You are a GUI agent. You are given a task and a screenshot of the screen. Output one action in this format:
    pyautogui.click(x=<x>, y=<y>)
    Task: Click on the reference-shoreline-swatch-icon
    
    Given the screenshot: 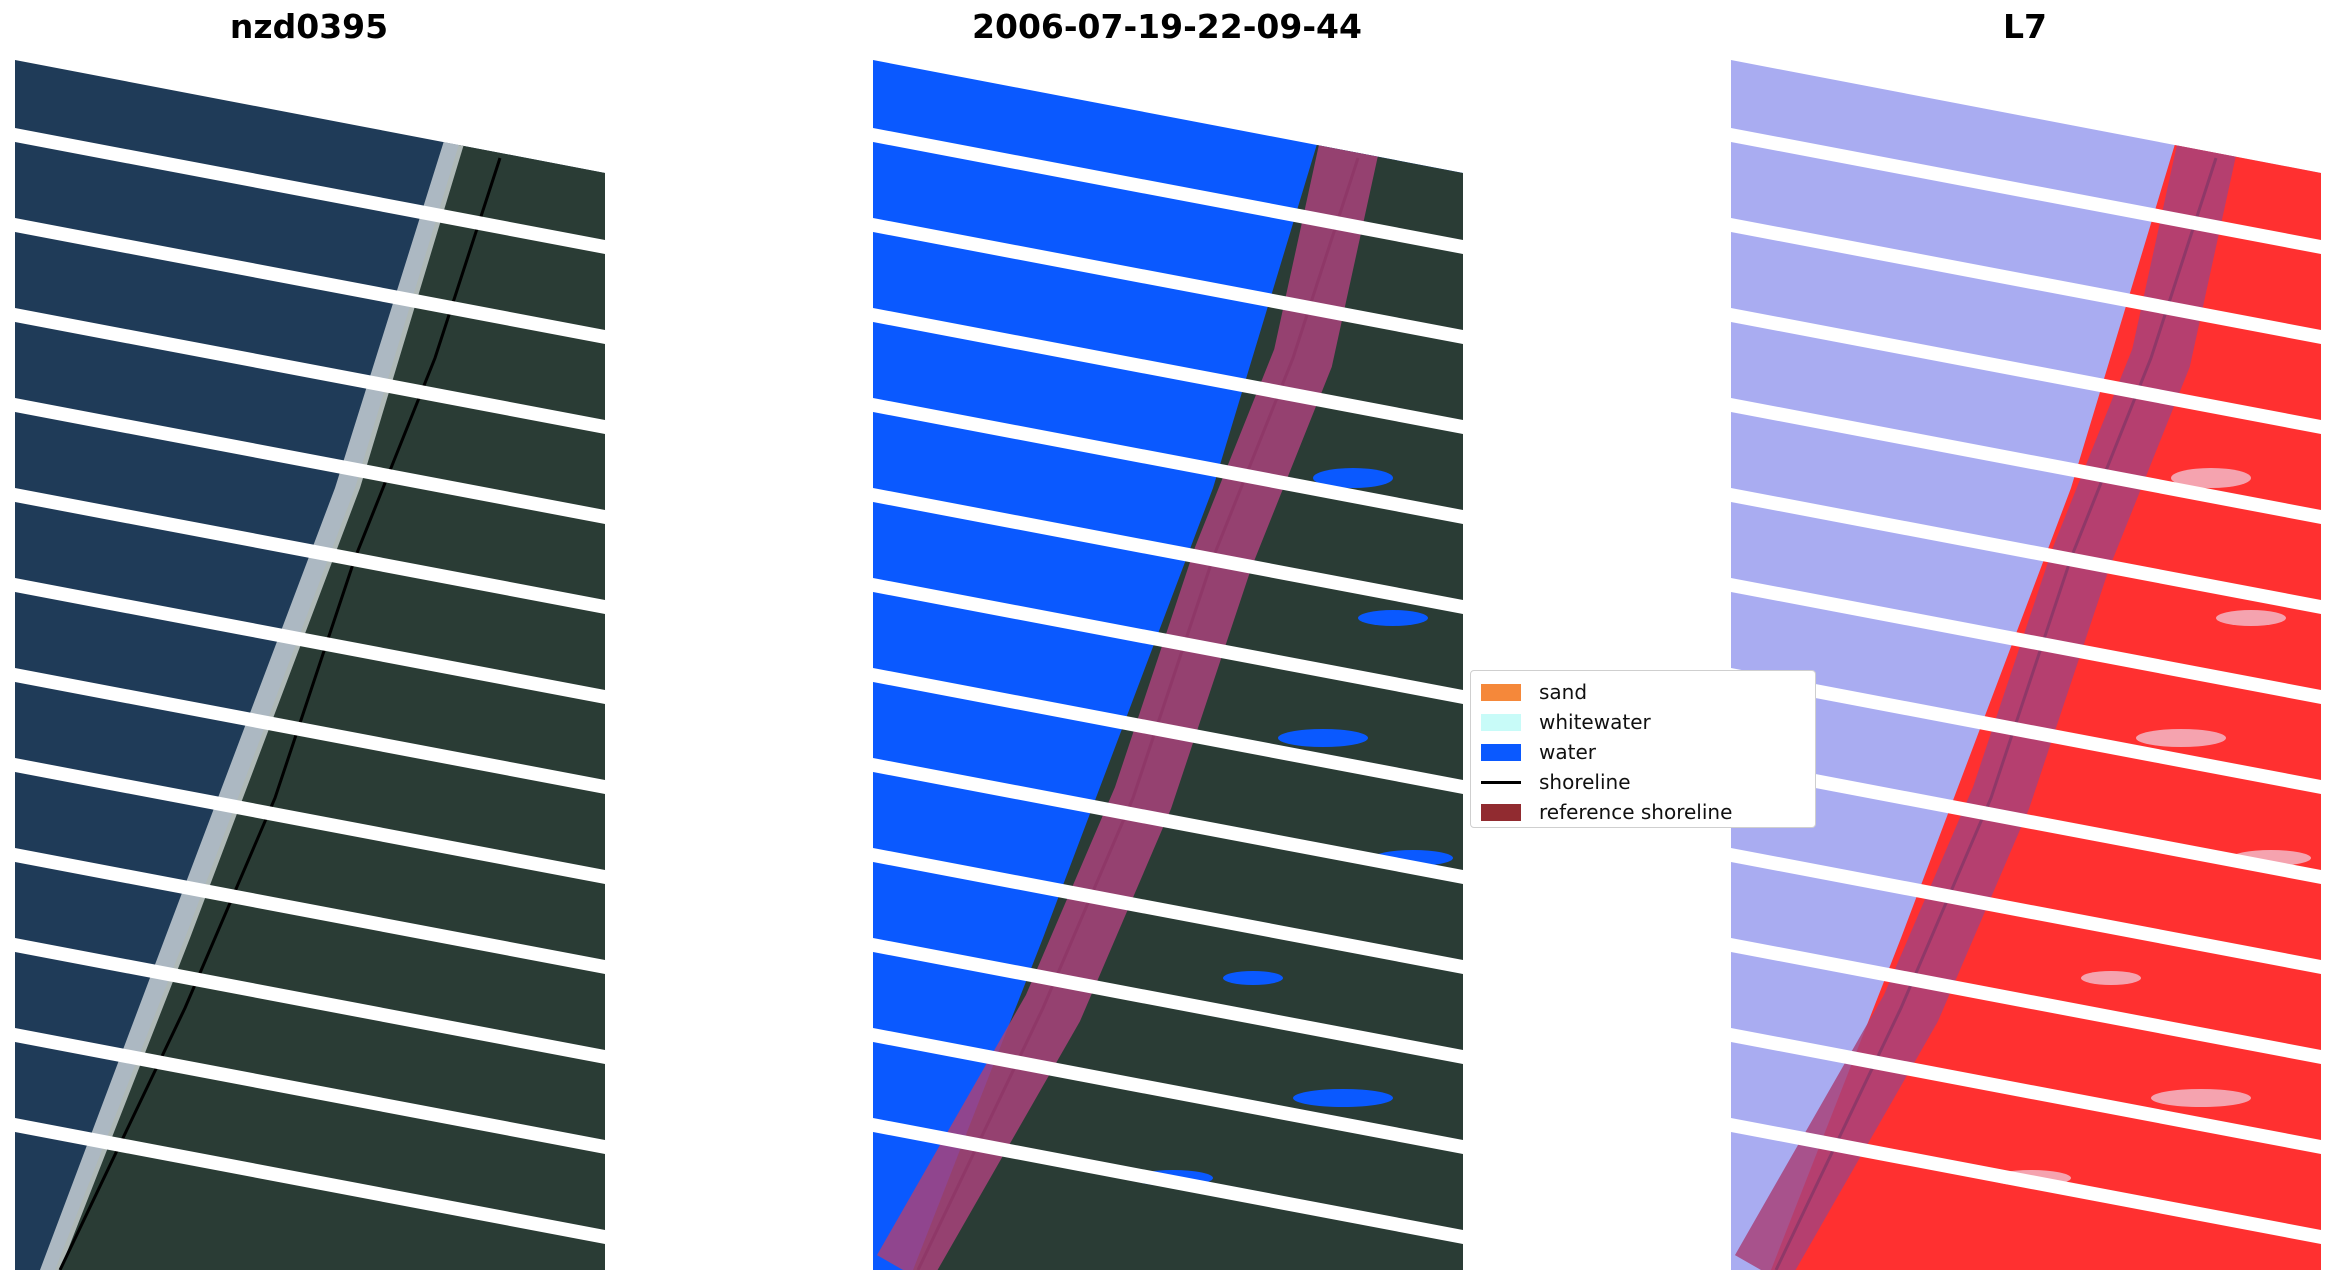 What is the action you would take?
    pyautogui.click(x=1501, y=812)
    